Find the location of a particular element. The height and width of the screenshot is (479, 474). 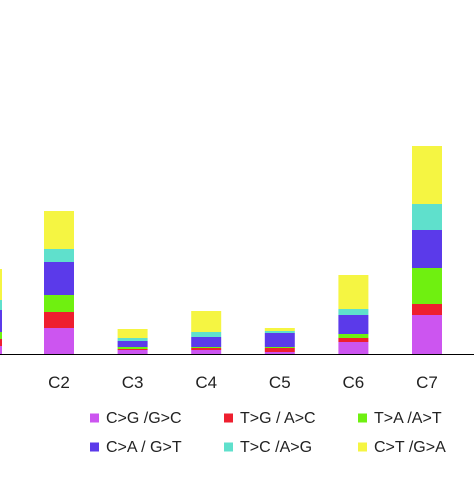

x-tick-label: C6 is located at coordinates (354, 382).